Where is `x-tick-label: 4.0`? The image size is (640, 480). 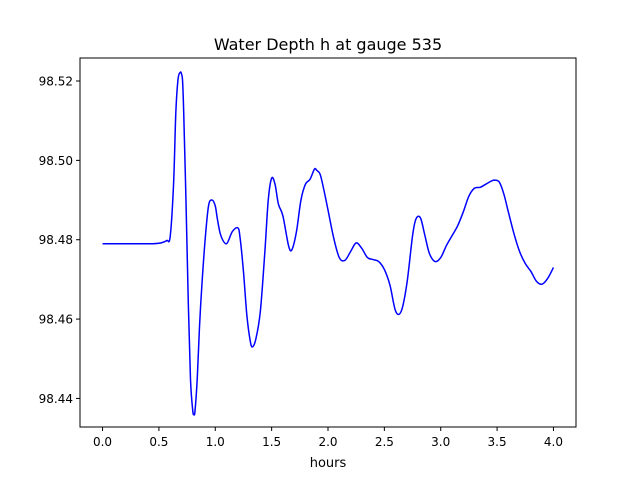 x-tick-label: 4.0 is located at coordinates (553, 442).